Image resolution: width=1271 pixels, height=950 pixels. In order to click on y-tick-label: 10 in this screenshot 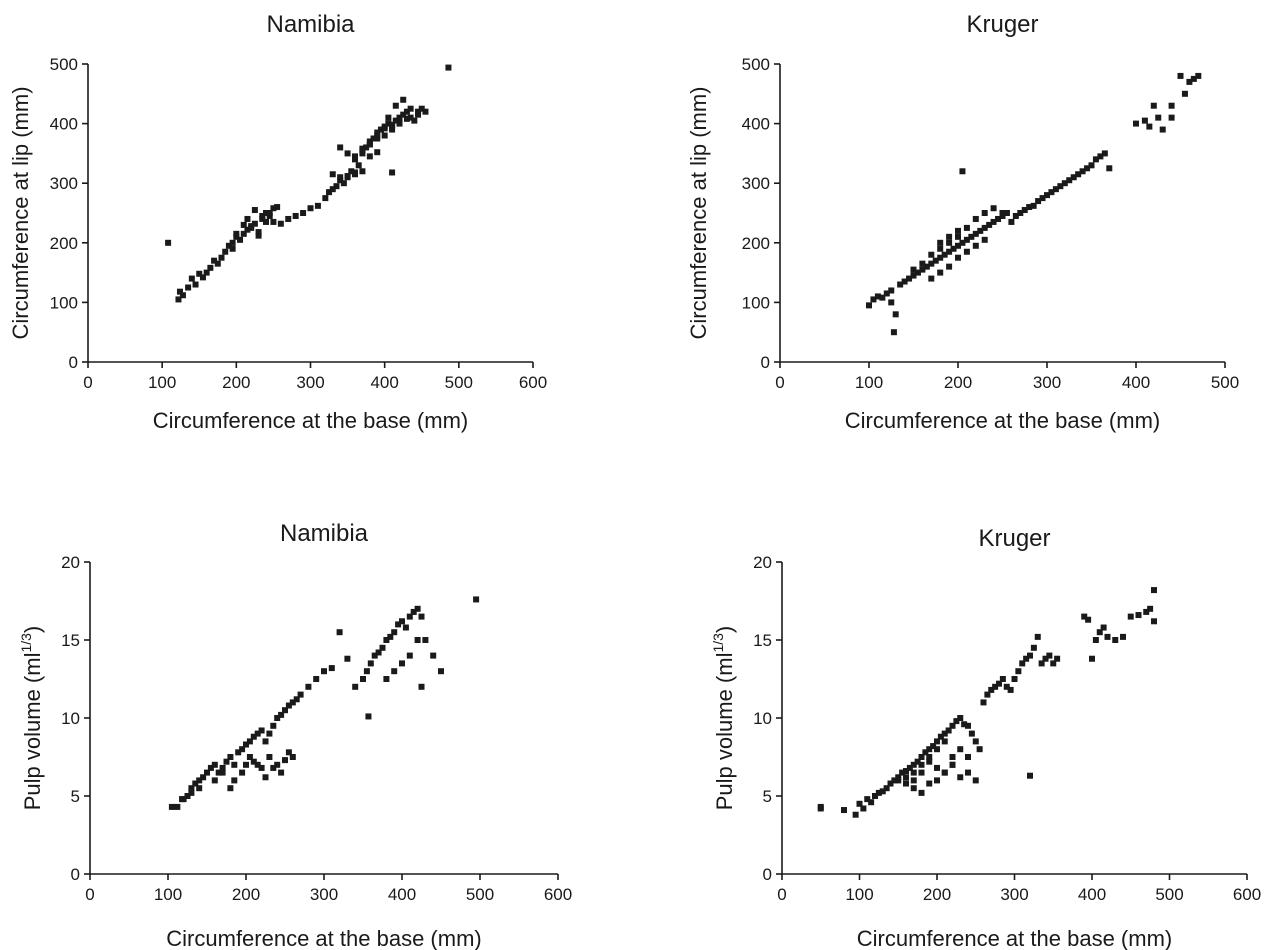, I will do `click(70, 718)`.